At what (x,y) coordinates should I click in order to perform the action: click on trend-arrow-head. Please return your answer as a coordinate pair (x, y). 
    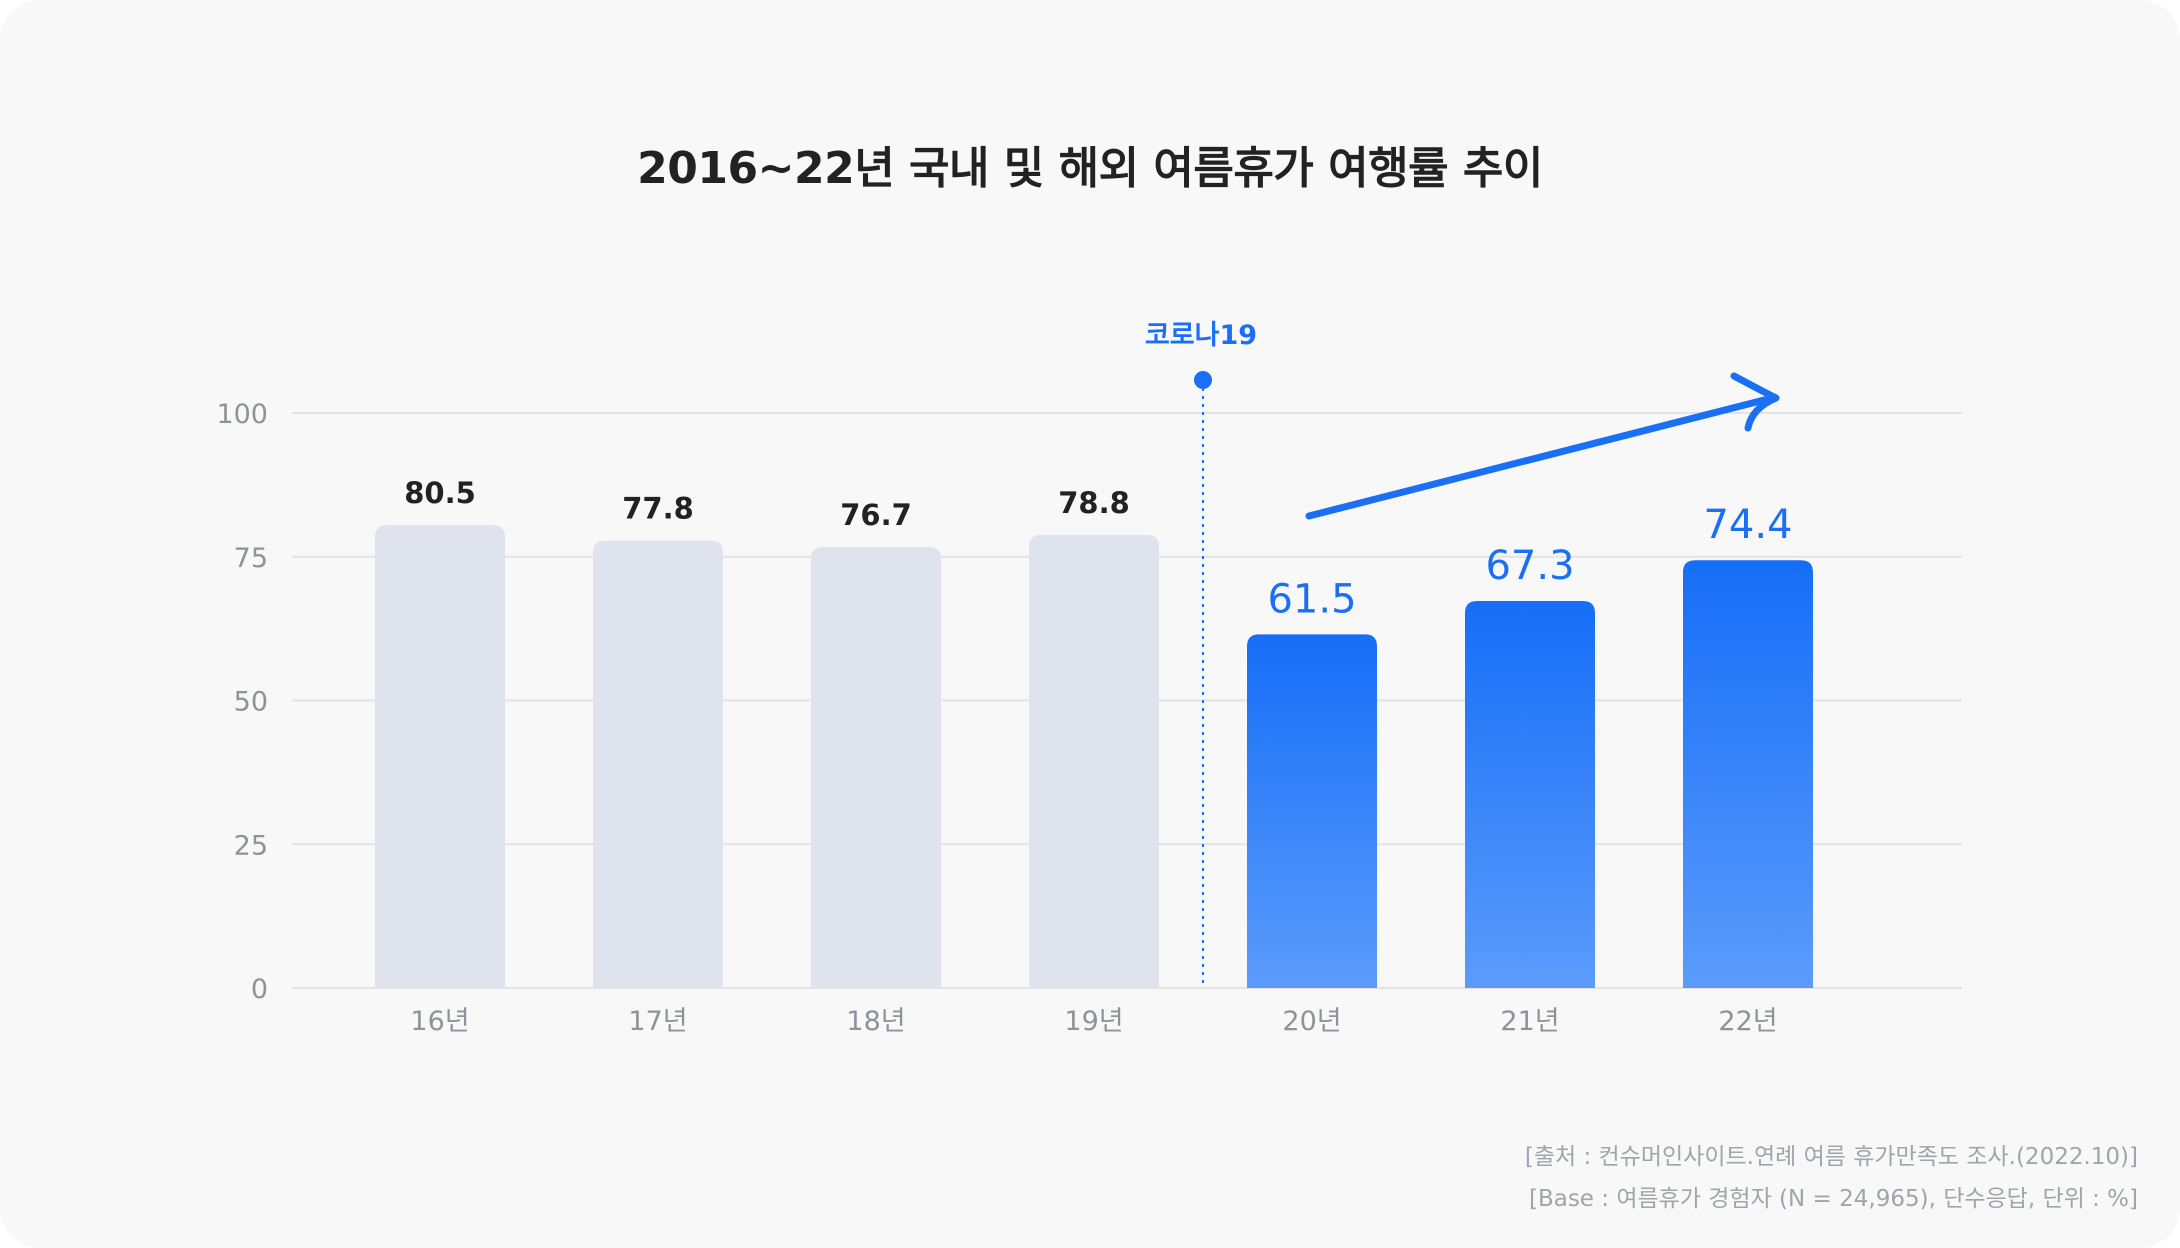
    Looking at the image, I should click on (1755, 402).